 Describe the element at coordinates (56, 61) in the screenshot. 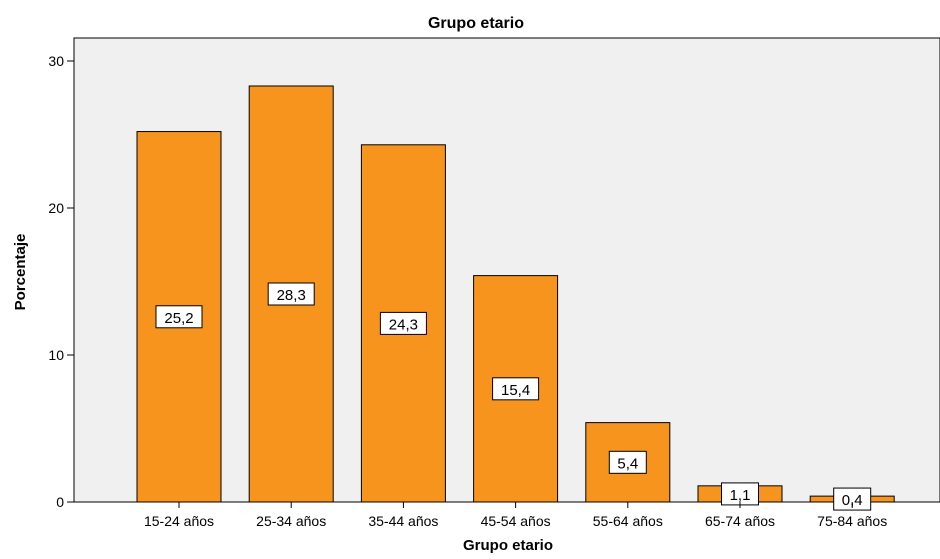

I see `y-tick-label: 30` at that location.